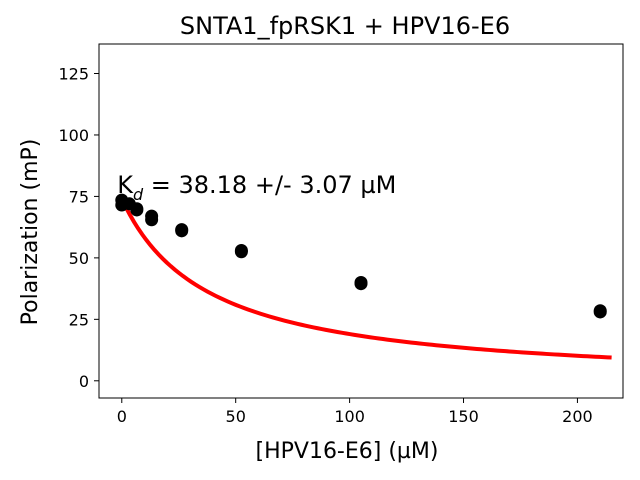 Image resolution: width=640 pixels, height=480 pixels. What do you see at coordinates (138, 194) in the screenshot?
I see `kd-subscript: d` at bounding box center [138, 194].